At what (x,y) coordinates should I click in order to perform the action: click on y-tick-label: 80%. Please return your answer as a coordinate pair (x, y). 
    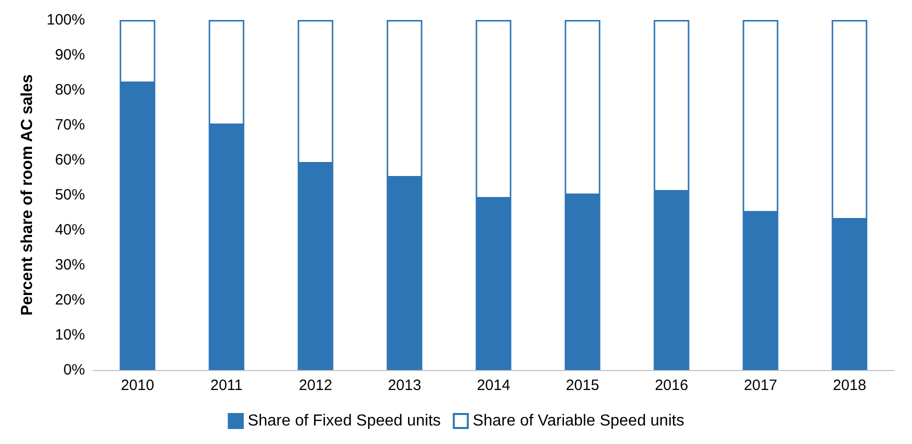
    Looking at the image, I should click on (69, 90).